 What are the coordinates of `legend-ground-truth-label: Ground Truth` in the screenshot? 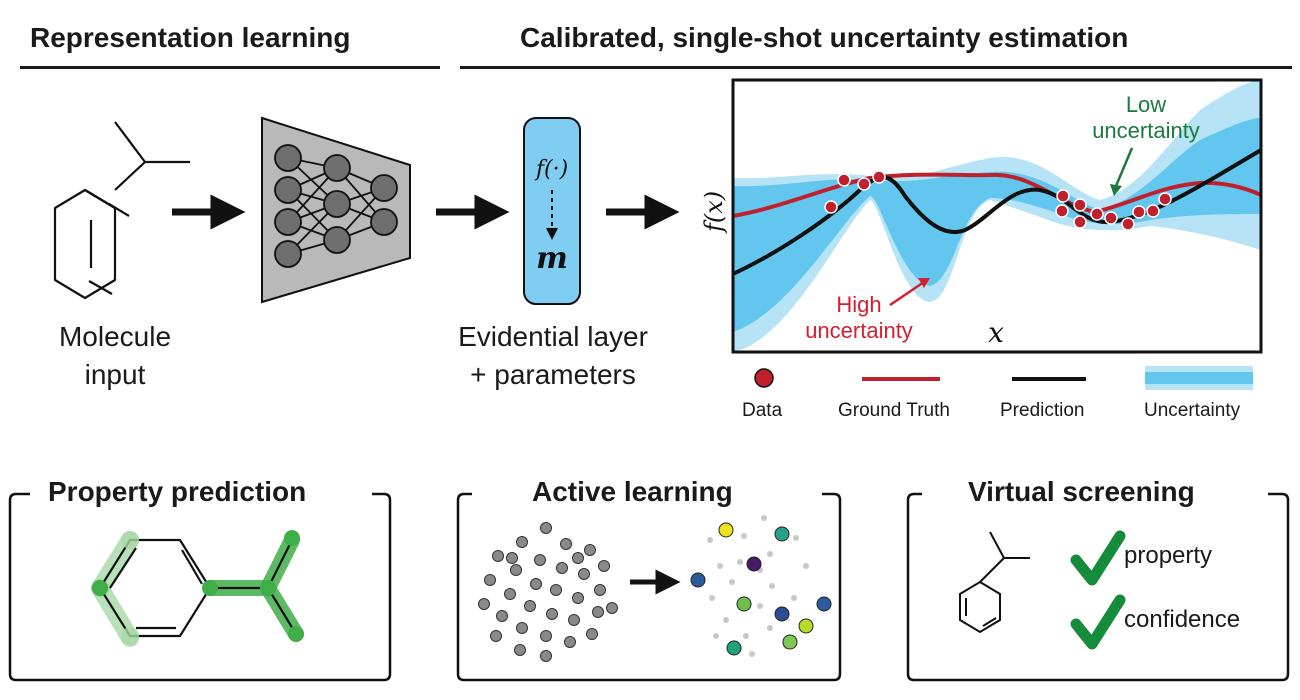 It's located at (894, 410).